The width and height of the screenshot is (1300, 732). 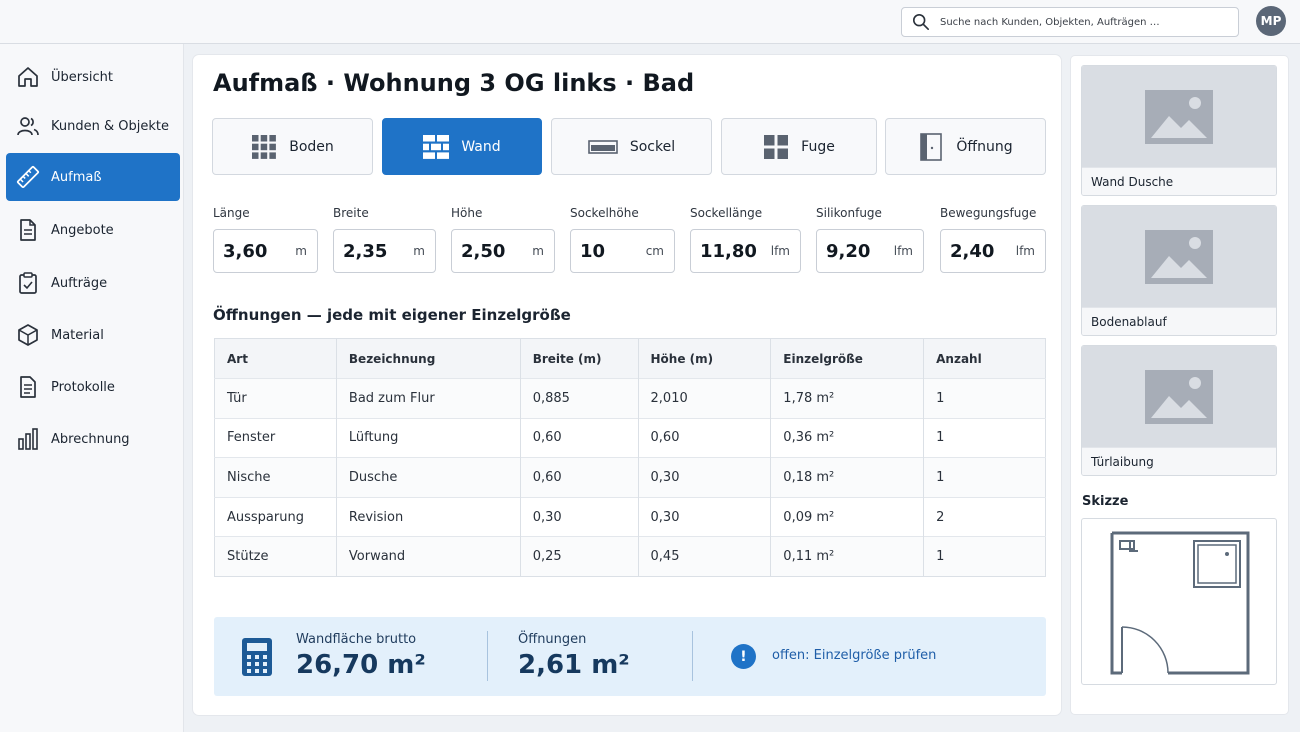 I want to click on field-label-silikonfuge: Silikonfuge, so click(x=849, y=213).